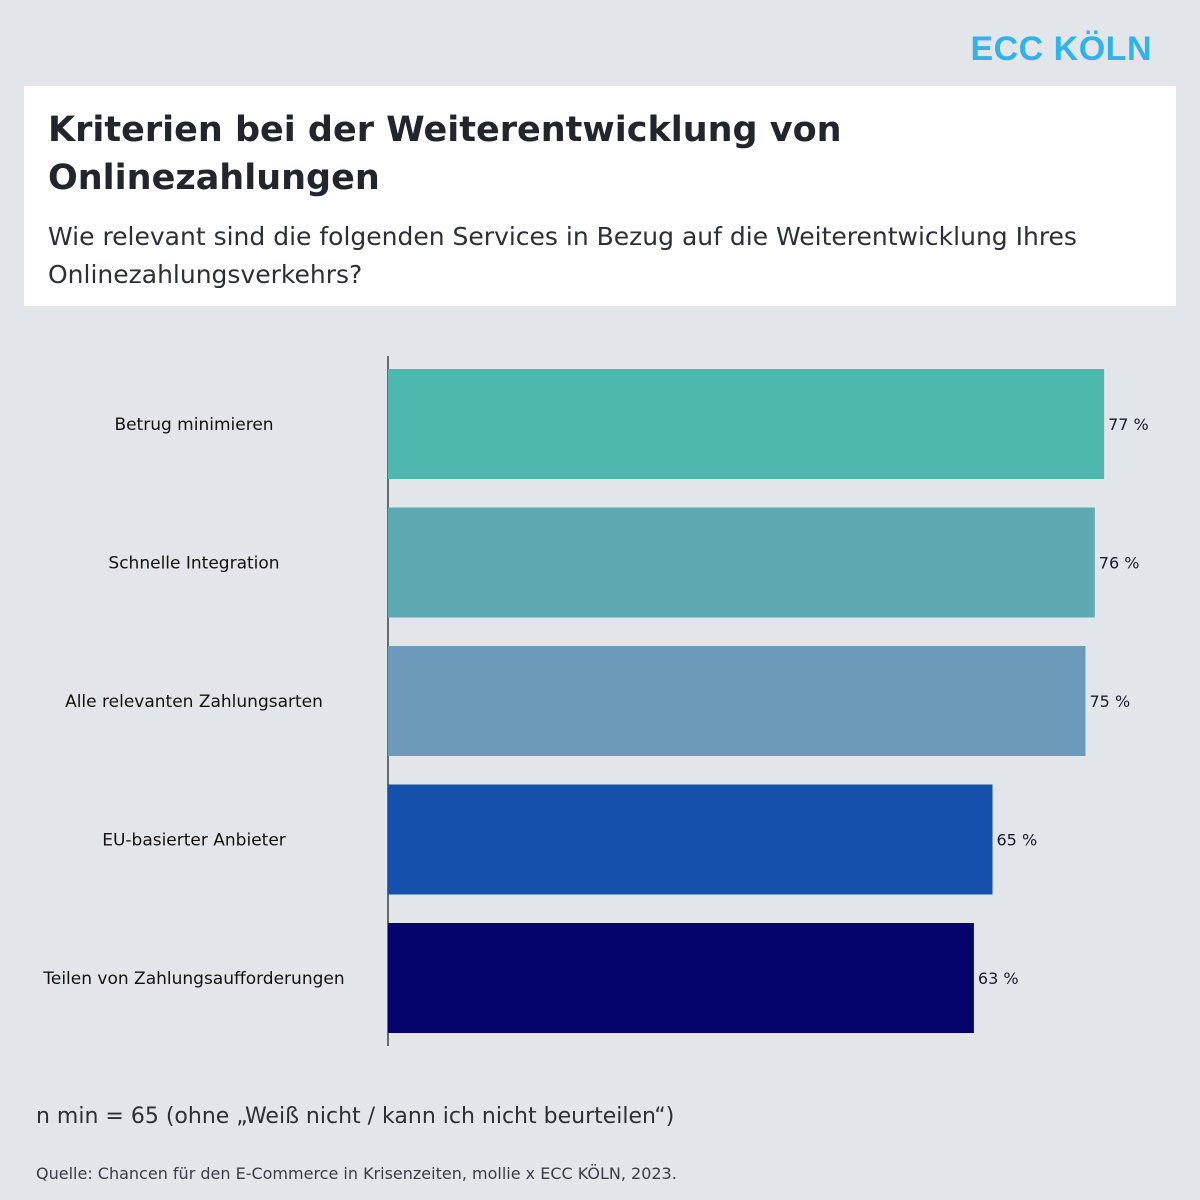 The width and height of the screenshot is (1200, 1200). What do you see at coordinates (1128, 424) in the screenshot?
I see `value-label-1: 77 %` at bounding box center [1128, 424].